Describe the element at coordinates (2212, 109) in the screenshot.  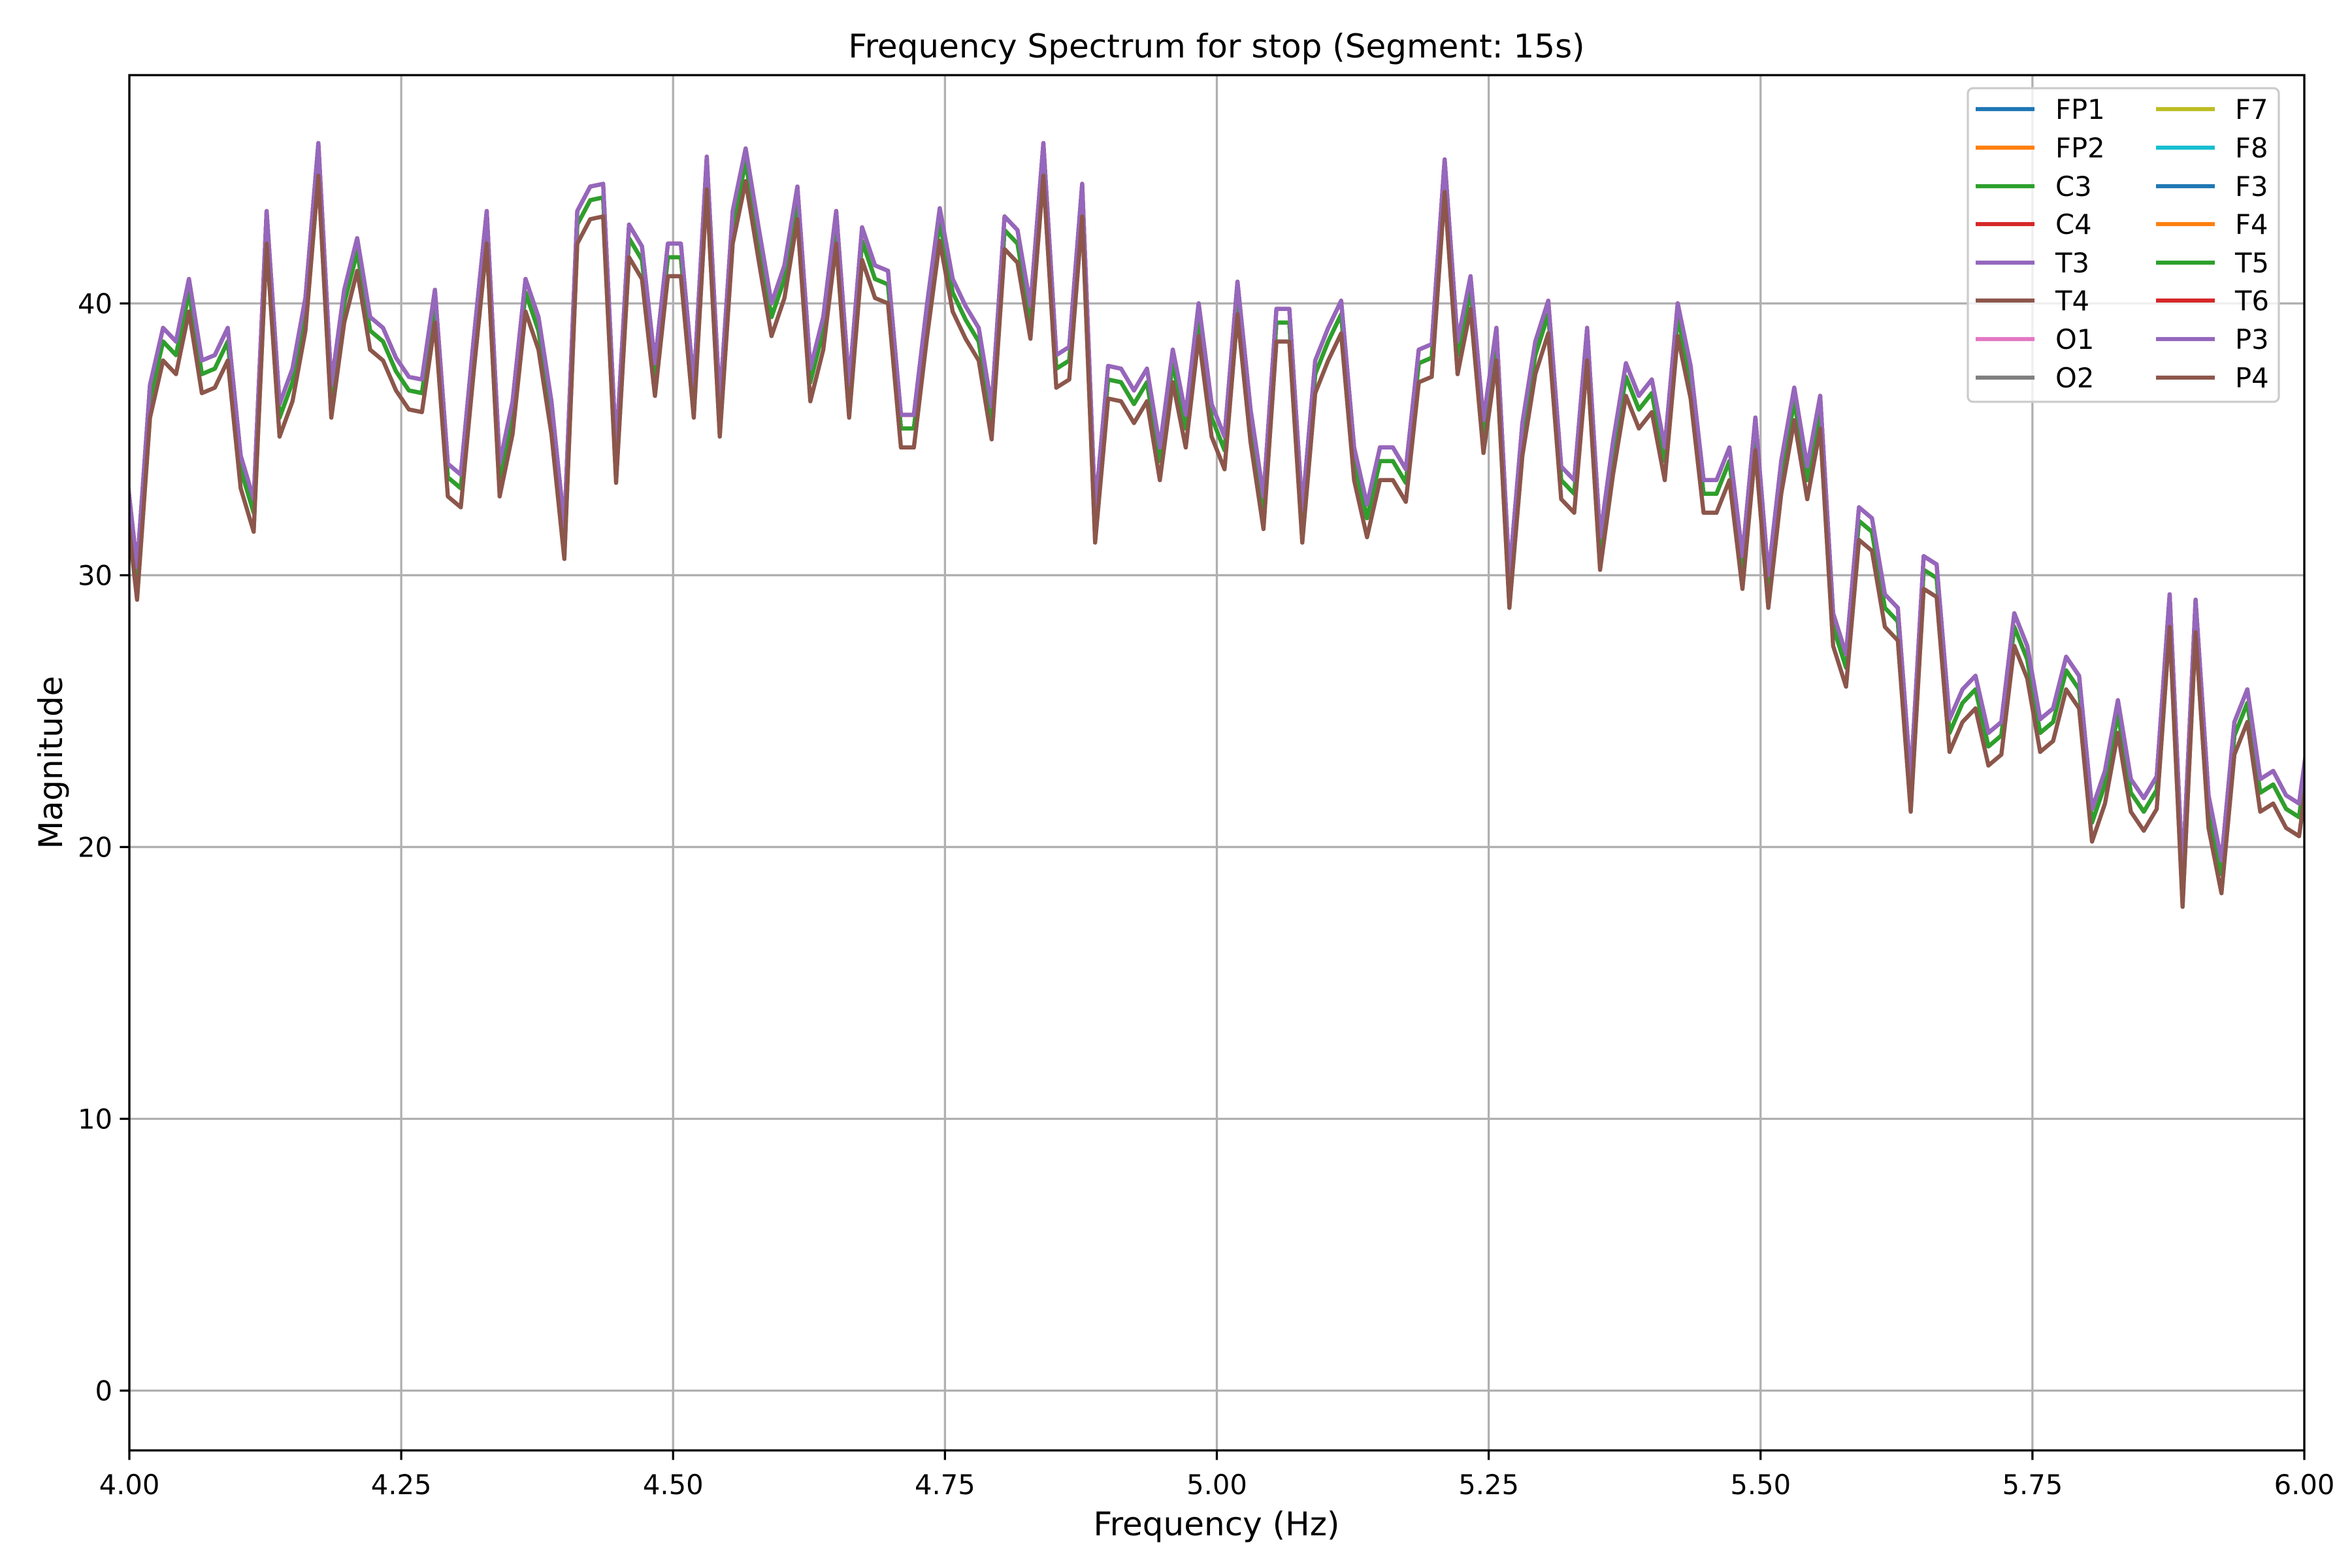
I see `legend-entry-f7: F7` at that location.